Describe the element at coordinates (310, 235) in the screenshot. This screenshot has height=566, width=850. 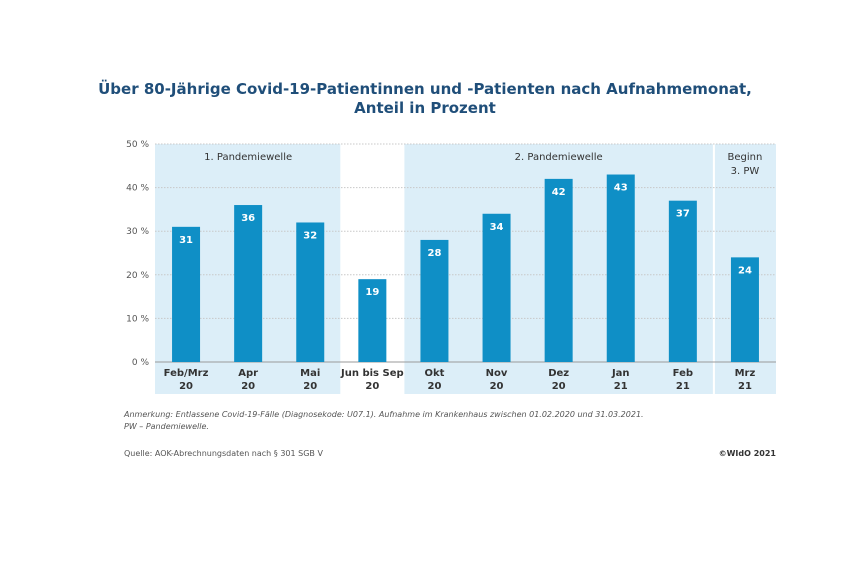
I see `bar-value-label: 32` at that location.